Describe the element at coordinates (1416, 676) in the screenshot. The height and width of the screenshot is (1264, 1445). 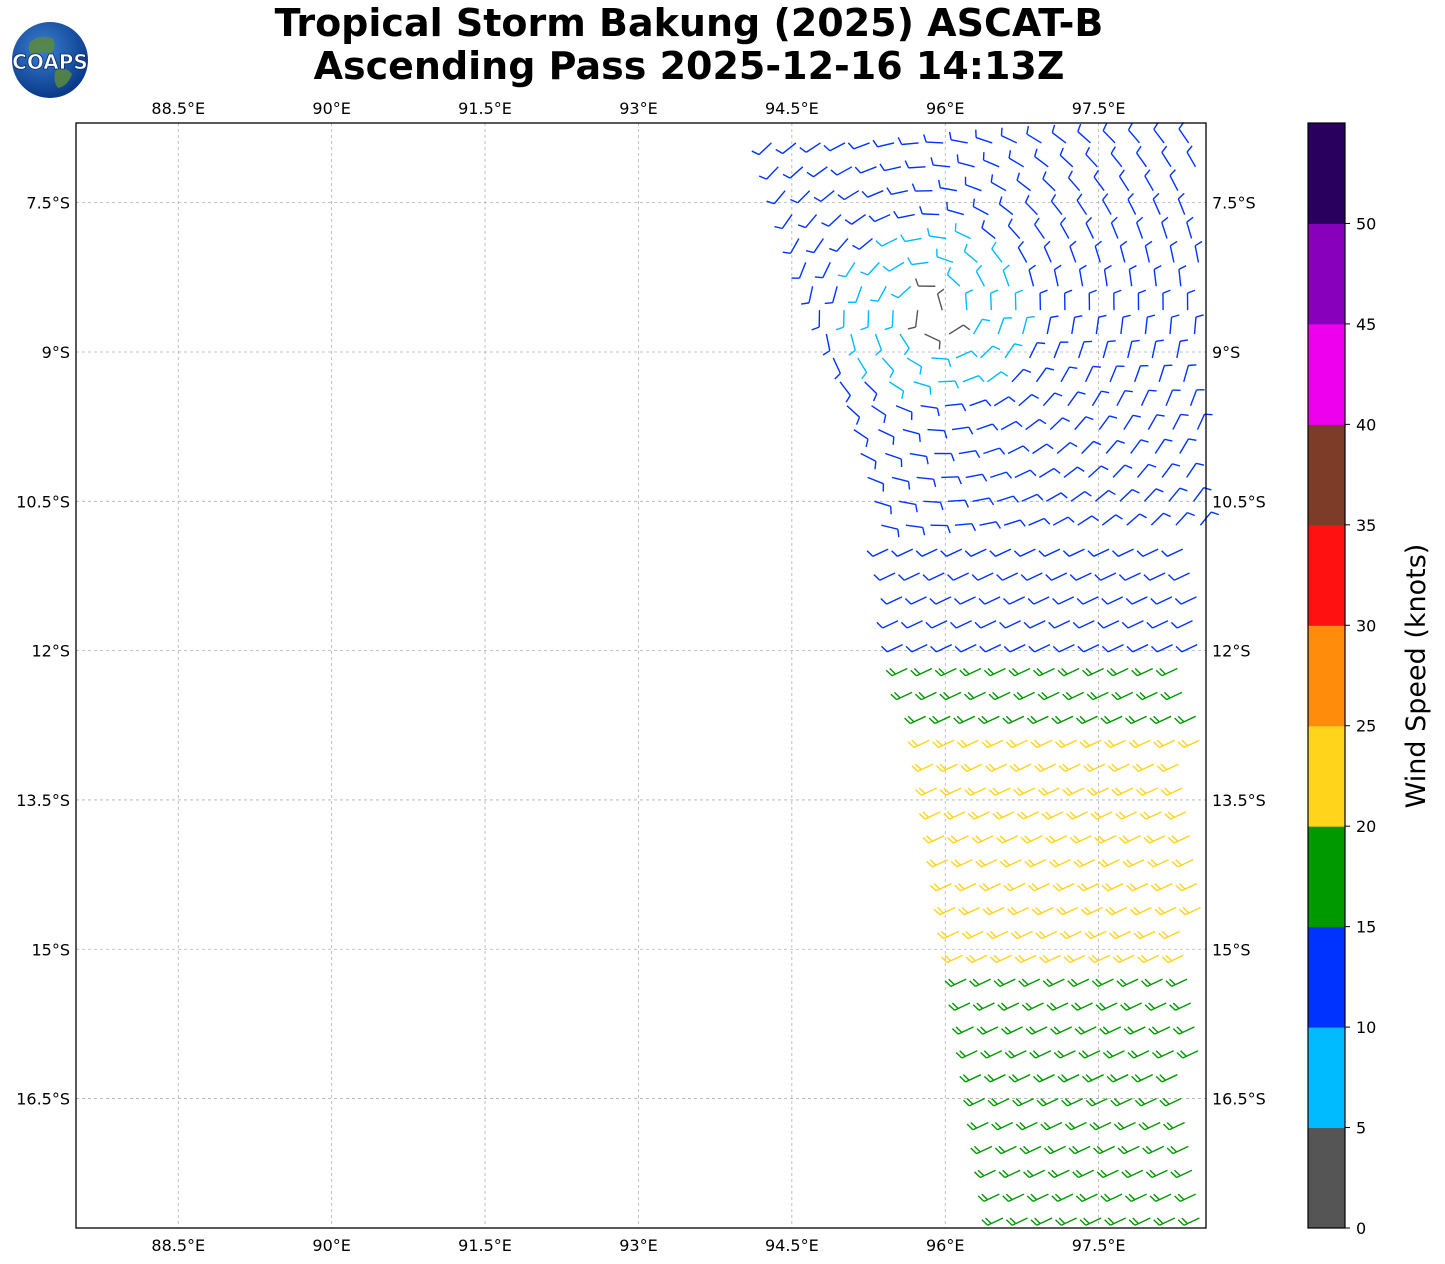
I see `colorbar-label: Wind Speed (knots)` at that location.